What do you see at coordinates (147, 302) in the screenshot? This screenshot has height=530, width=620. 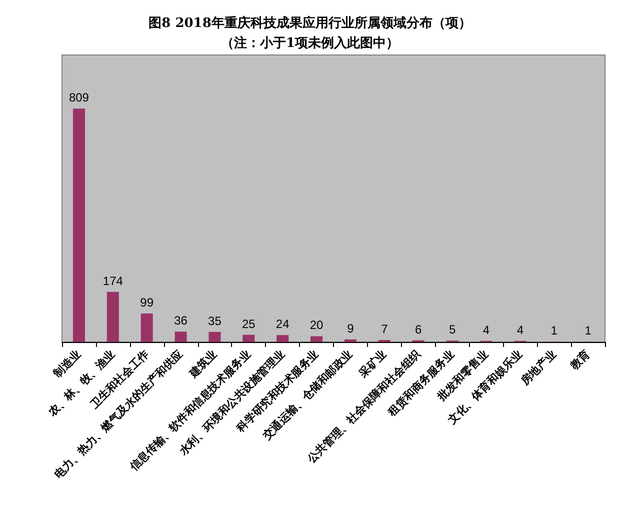 I see `data-label: 99` at bounding box center [147, 302].